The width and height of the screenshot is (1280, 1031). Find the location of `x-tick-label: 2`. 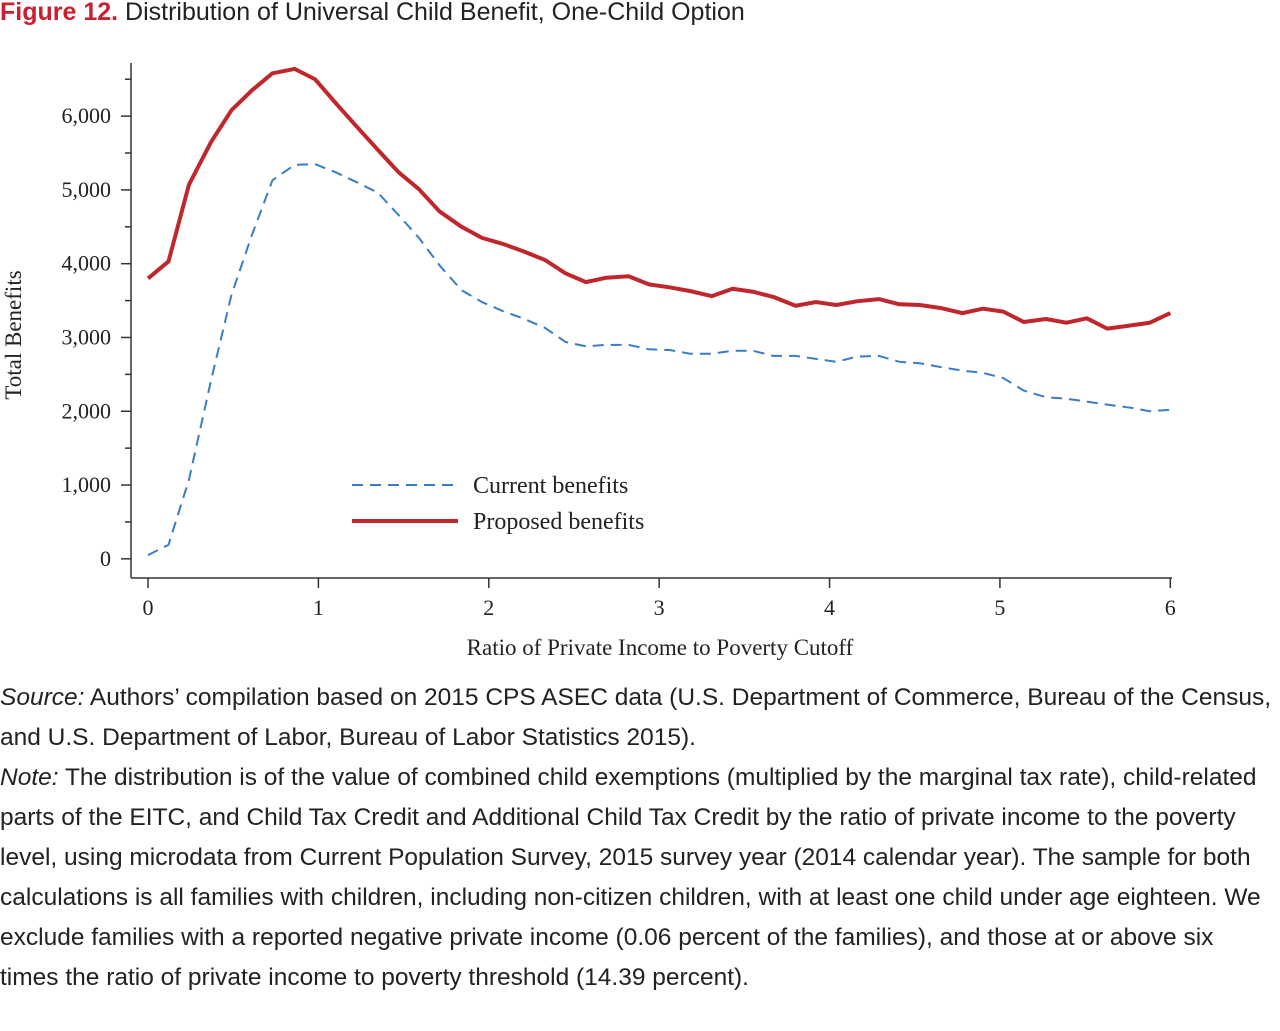

x-tick-label: 2 is located at coordinates (488, 607).